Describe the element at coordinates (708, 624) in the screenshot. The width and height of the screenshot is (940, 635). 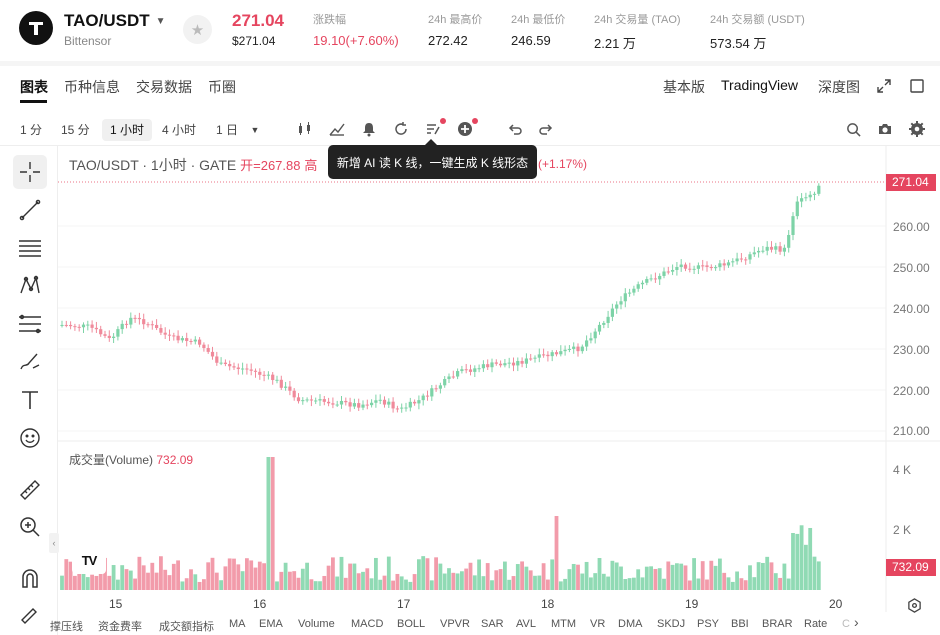
I see `indicator-item: PSY` at that location.